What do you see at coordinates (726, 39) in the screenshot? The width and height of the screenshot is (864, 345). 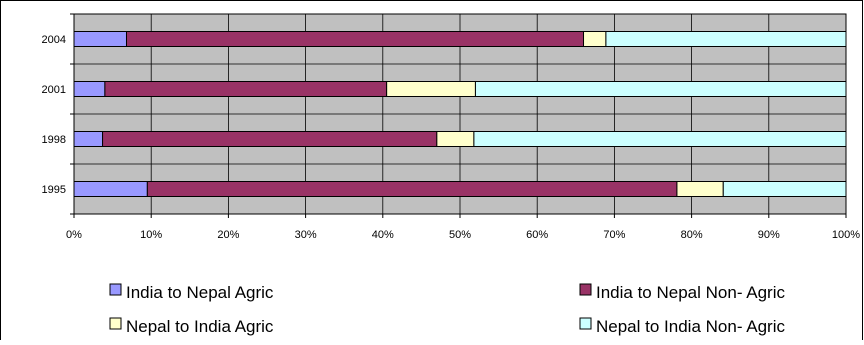 I see `bar-segment-2004-s3` at bounding box center [726, 39].